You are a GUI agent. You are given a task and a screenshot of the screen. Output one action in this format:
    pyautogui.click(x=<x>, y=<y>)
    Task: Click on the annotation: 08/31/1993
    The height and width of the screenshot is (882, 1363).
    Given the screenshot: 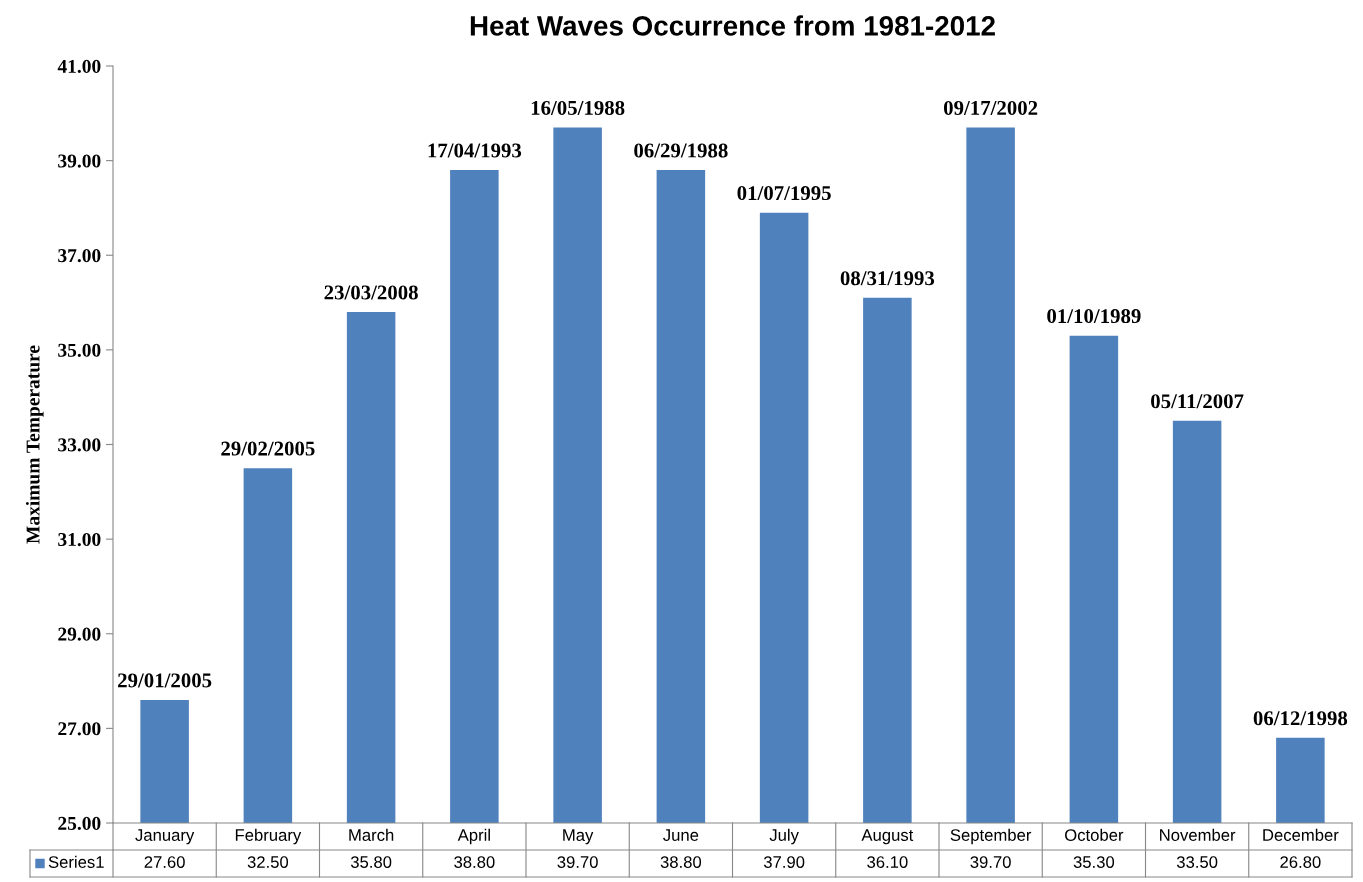 What is the action you would take?
    pyautogui.click(x=887, y=278)
    